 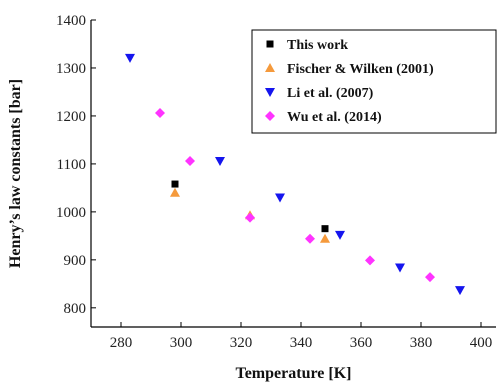 I want to click on y-tick-label: 800, so click(x=75, y=309).